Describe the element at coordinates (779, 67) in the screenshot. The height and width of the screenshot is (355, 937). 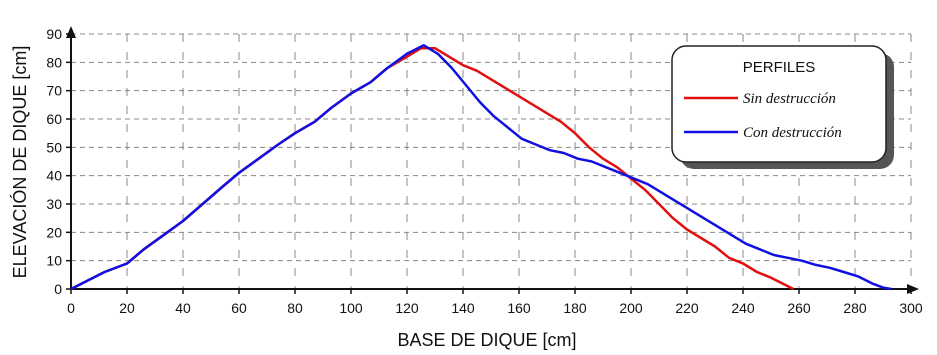
I see `legend-title: PERFILES` at that location.